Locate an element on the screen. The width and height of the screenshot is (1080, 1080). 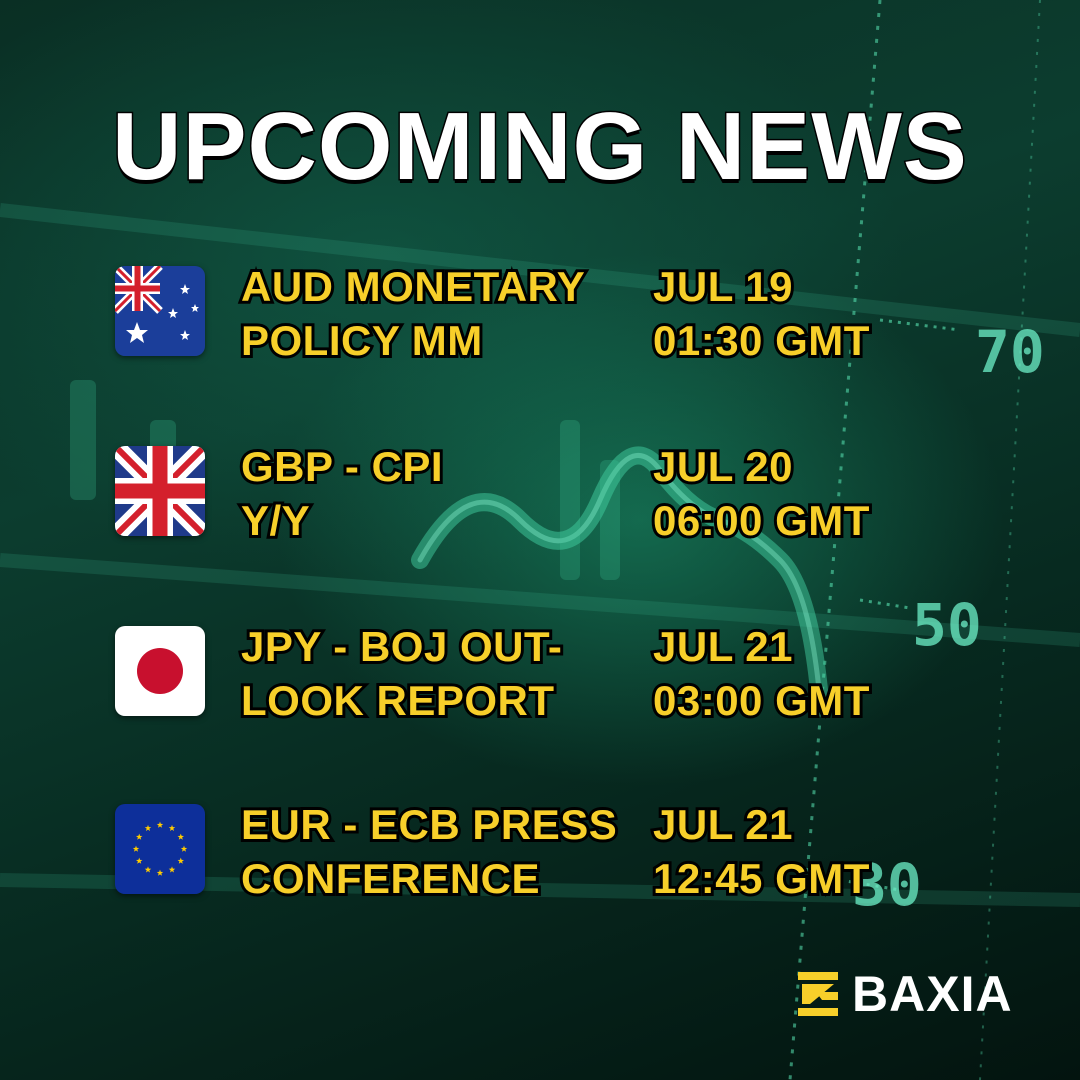
united-kingdom-flag-icon is located at coordinates (160, 491).